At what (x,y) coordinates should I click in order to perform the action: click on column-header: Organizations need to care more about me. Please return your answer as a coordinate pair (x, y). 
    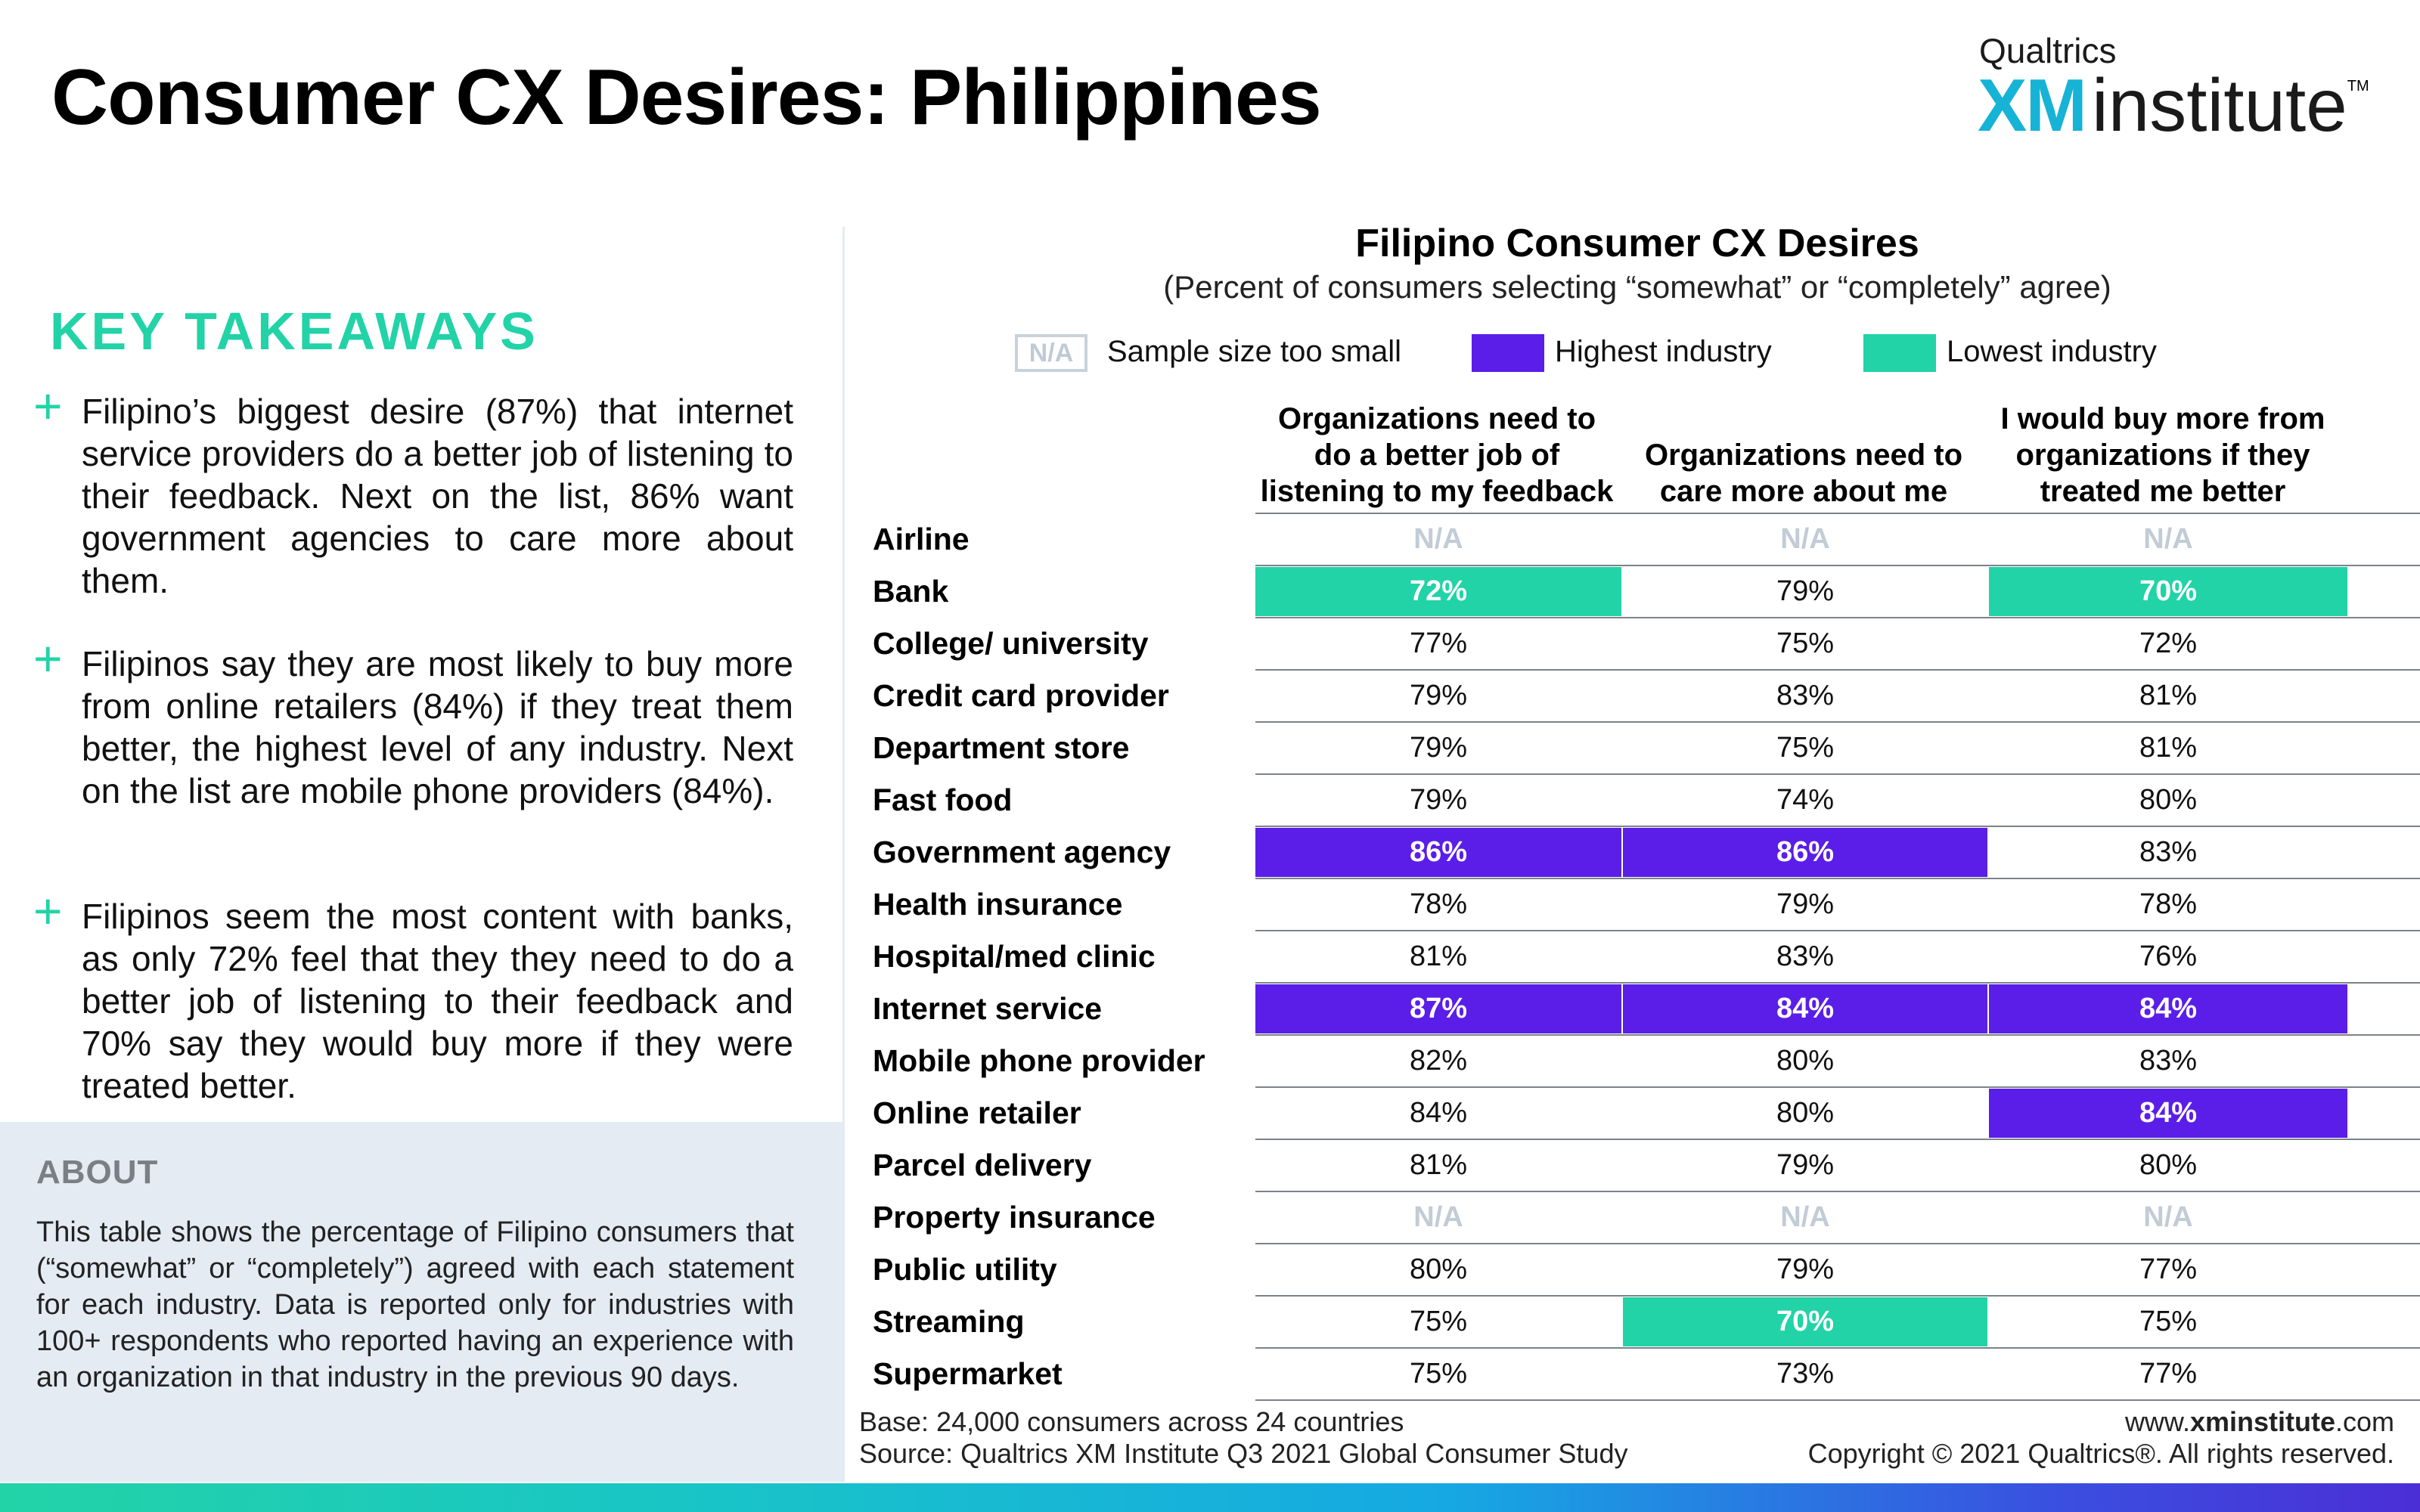
    Looking at the image, I should click on (1803, 473).